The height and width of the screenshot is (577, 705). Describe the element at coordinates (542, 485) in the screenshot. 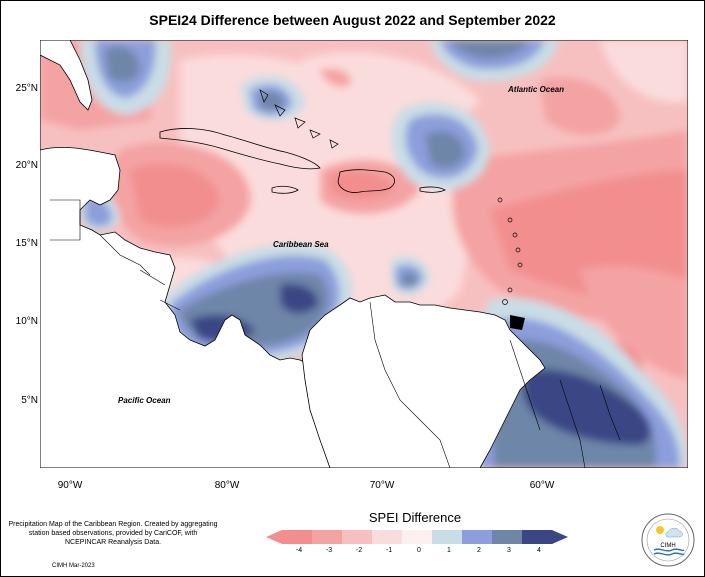

I see `lon-label-60w: 60°W` at that location.